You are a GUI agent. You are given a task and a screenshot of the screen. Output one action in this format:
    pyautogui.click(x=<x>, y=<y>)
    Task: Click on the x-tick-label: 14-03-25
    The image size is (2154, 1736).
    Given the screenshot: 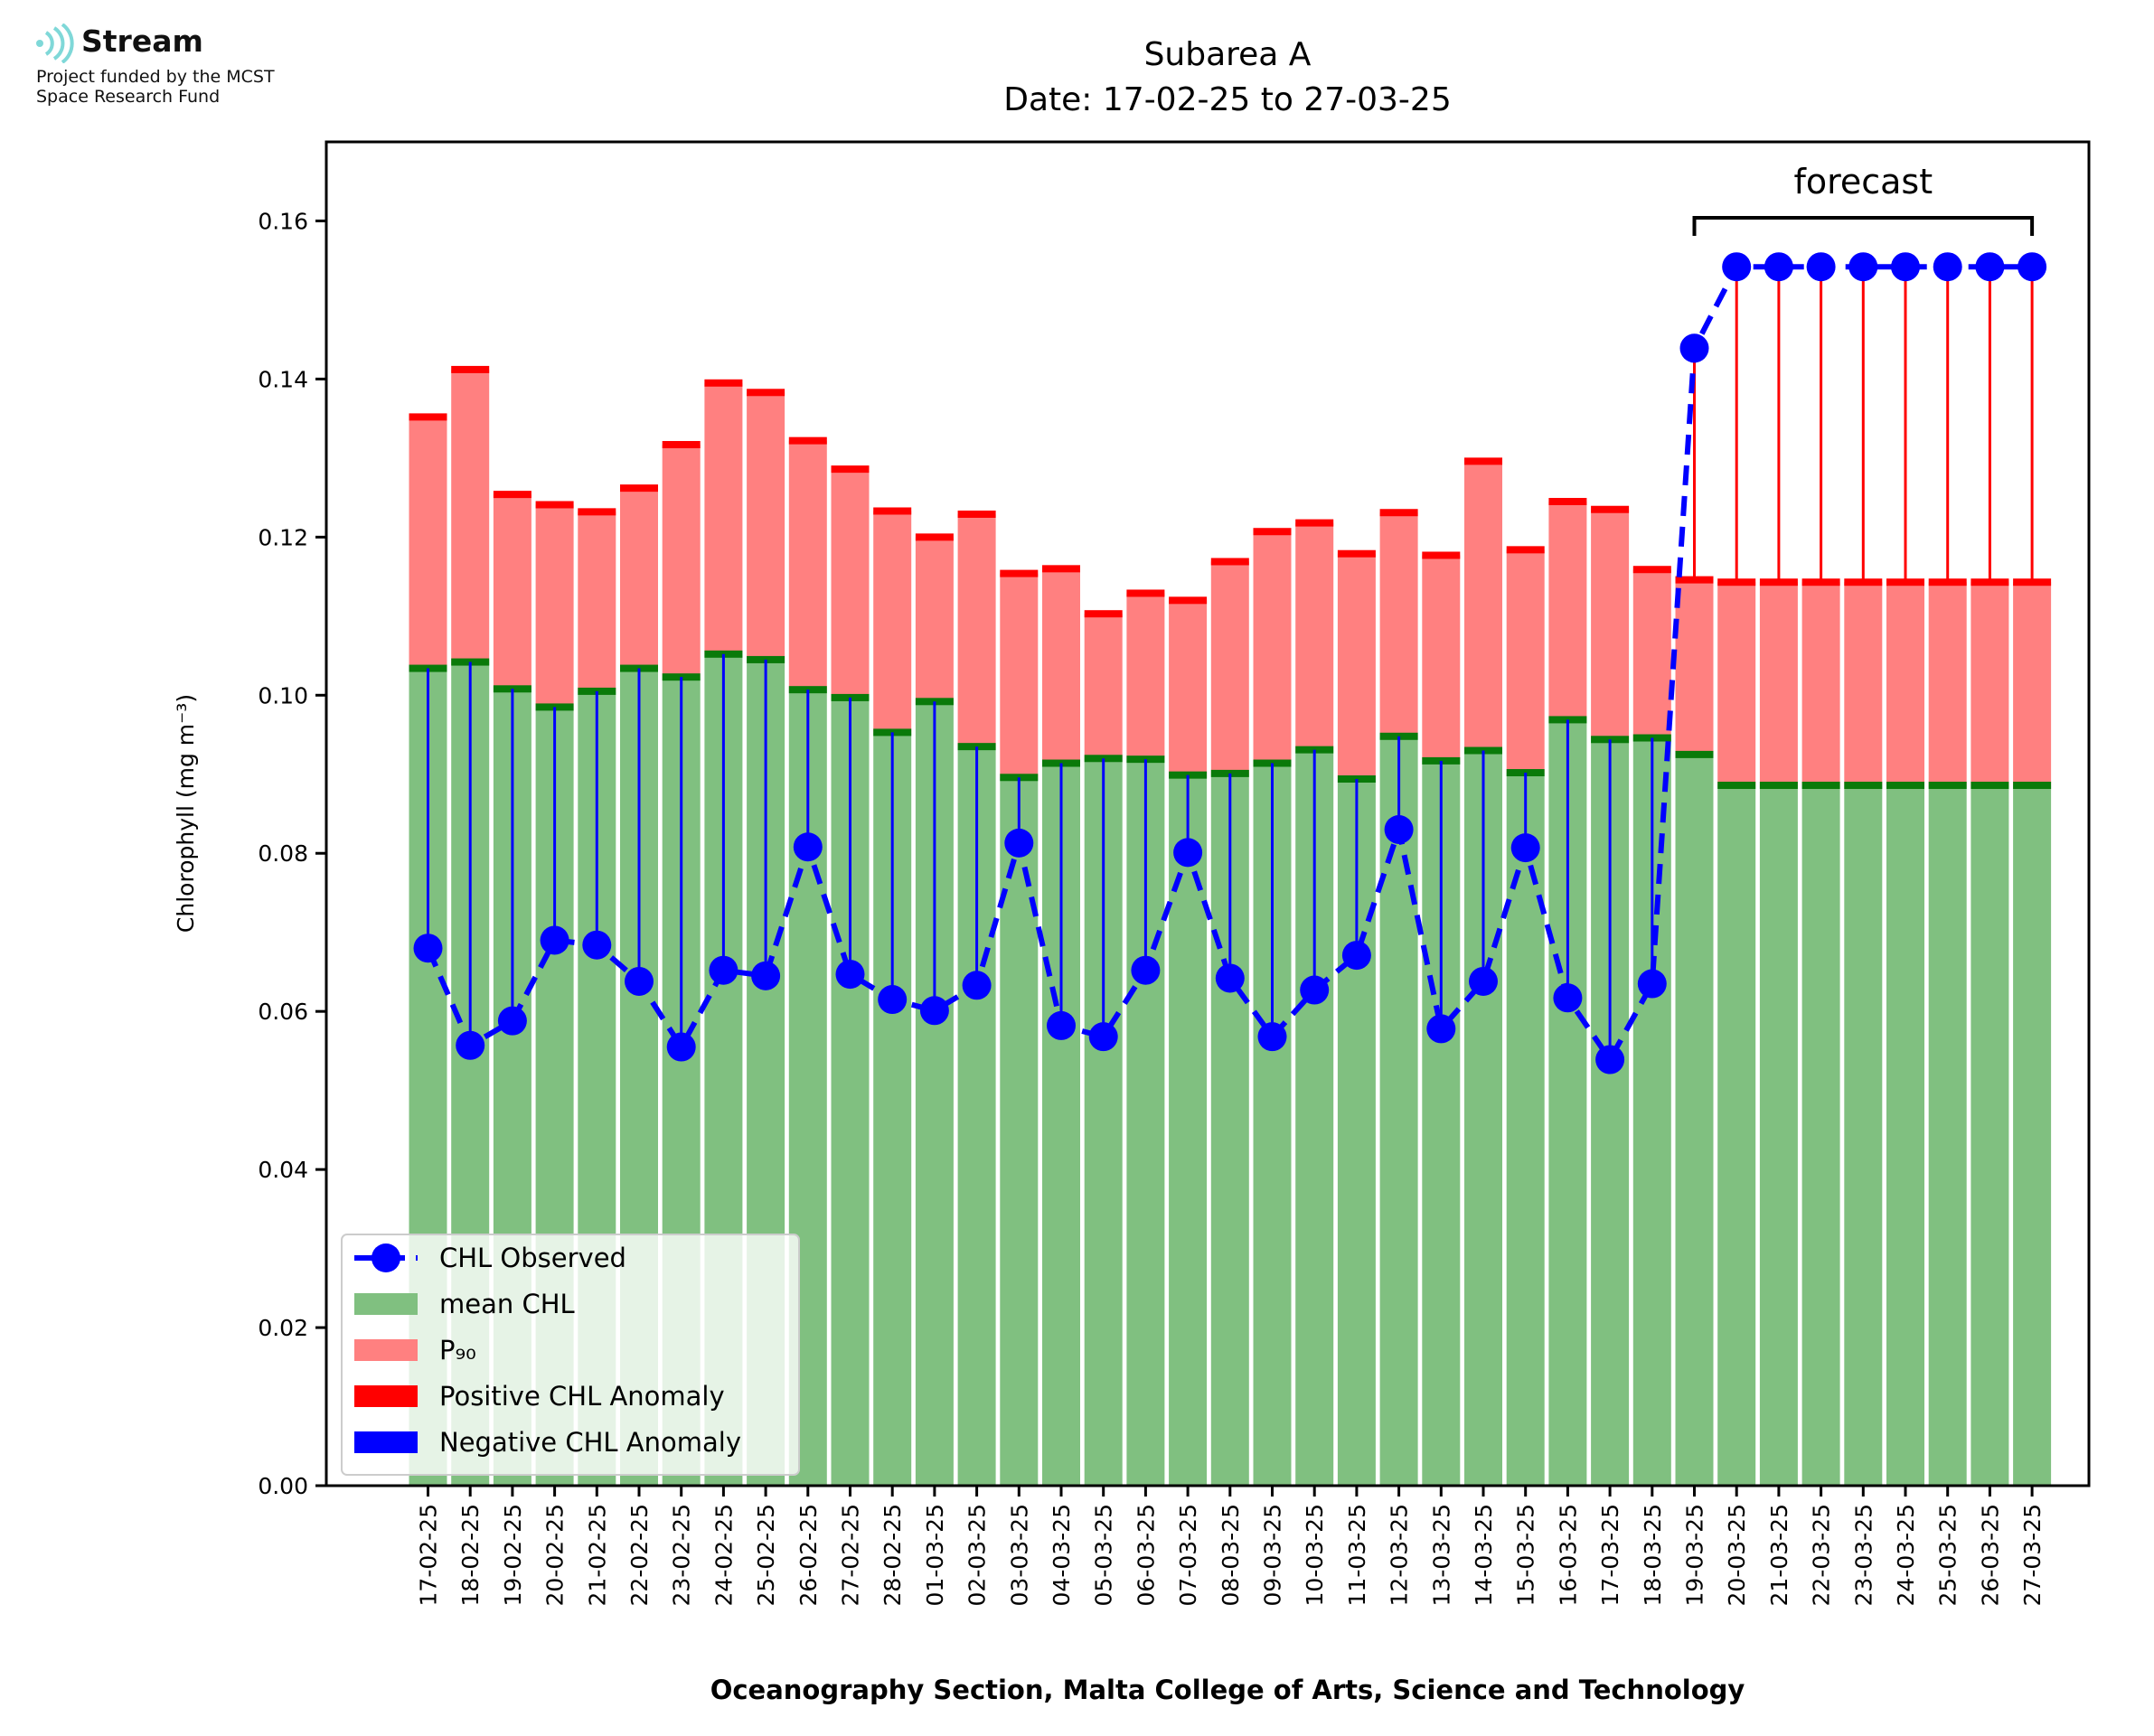 What is the action you would take?
    pyautogui.click(x=1484, y=1555)
    